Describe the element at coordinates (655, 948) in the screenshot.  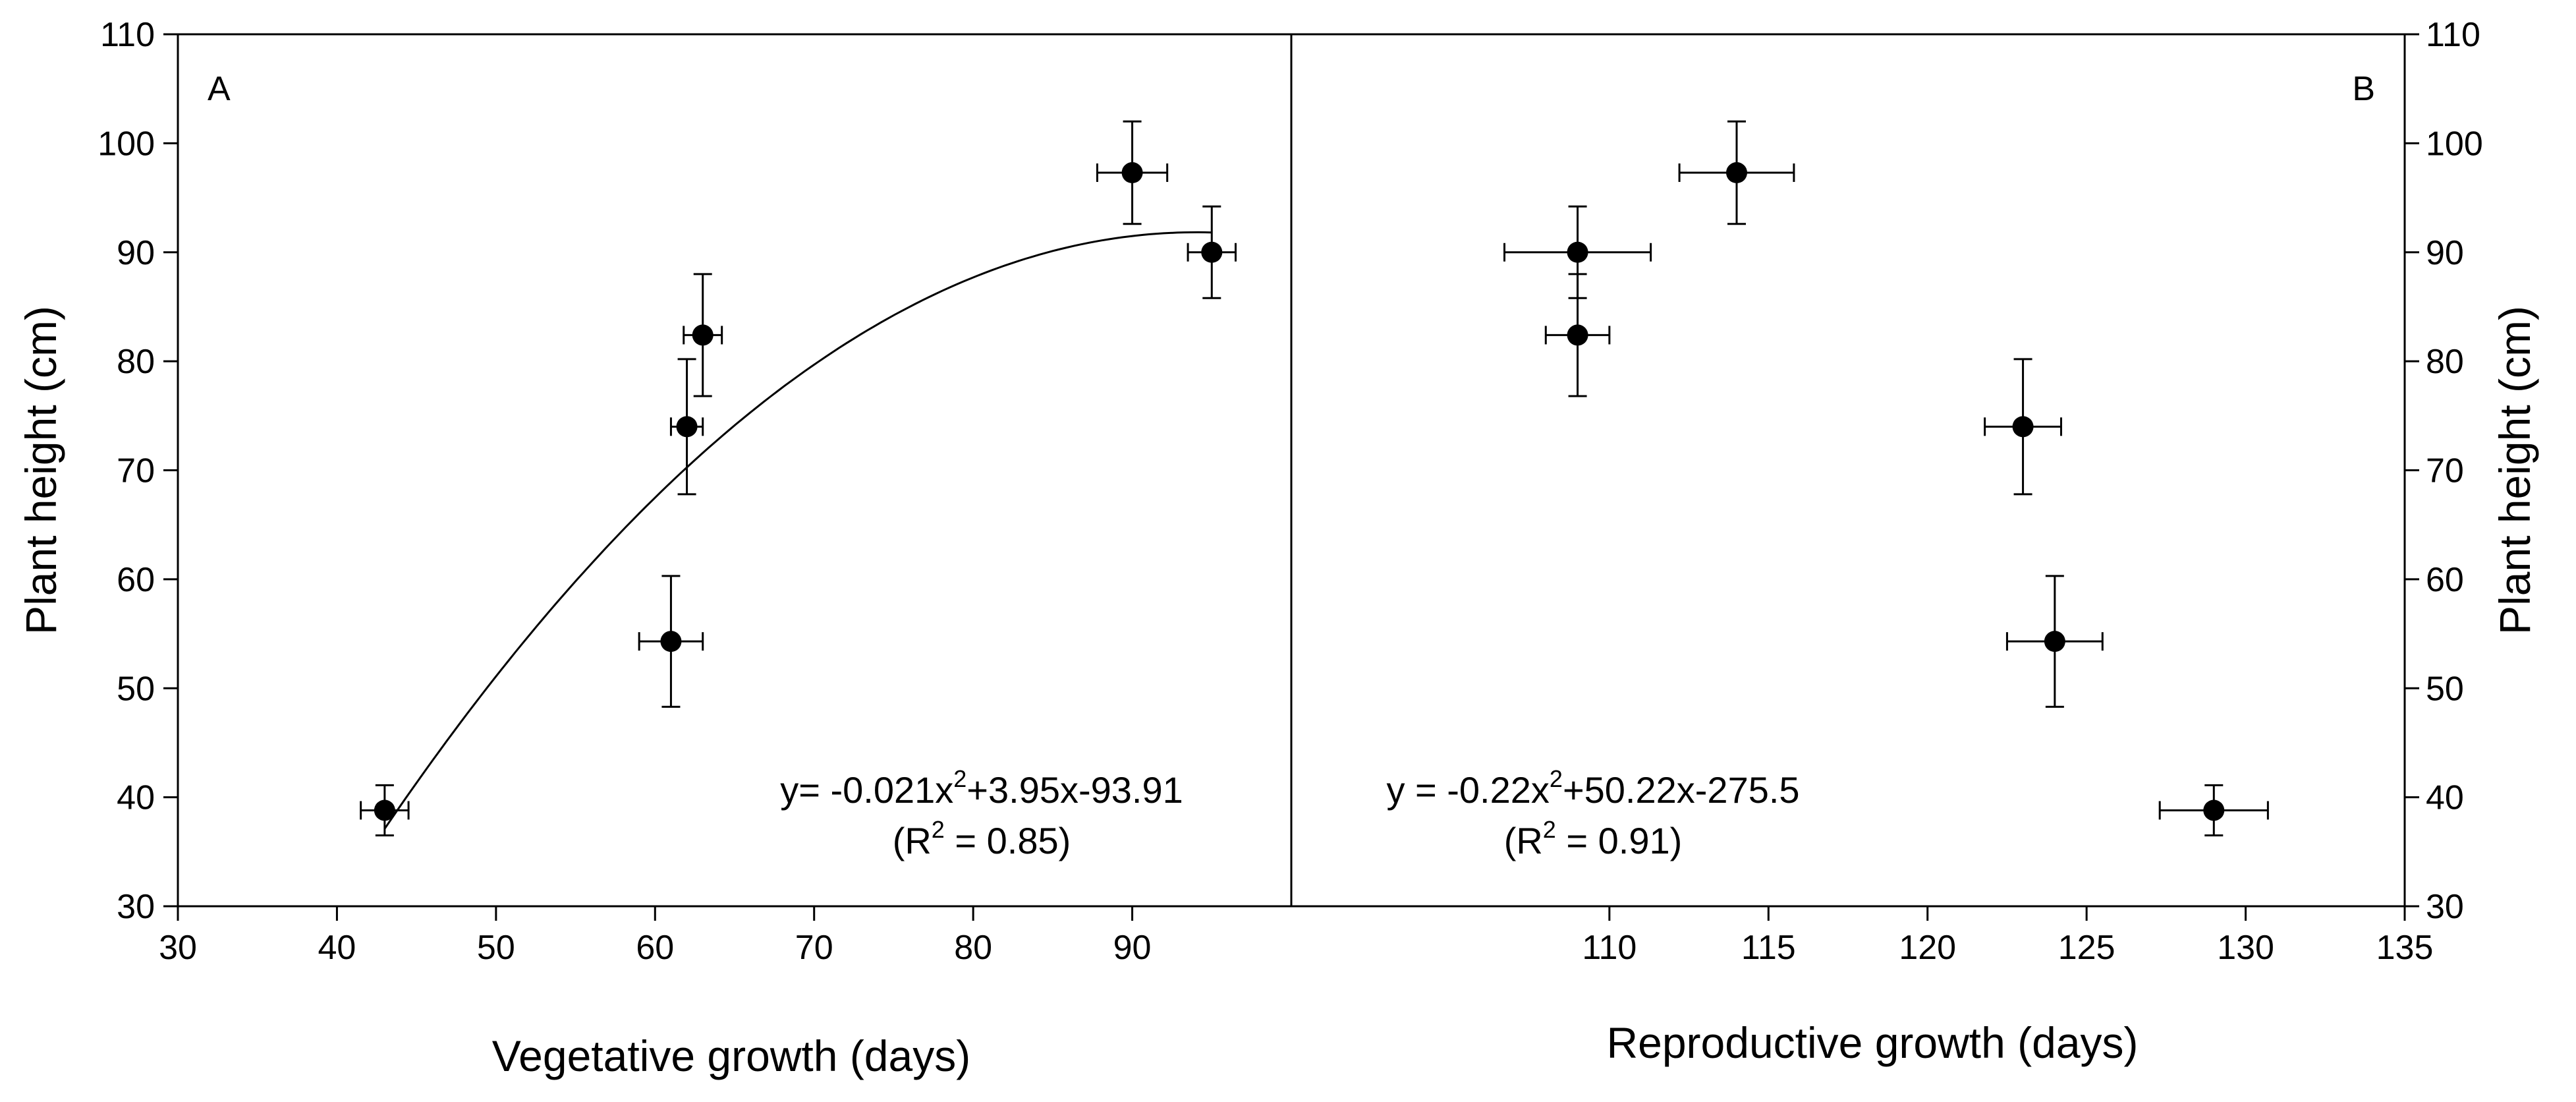
I see `x-tick-label: 60` at that location.